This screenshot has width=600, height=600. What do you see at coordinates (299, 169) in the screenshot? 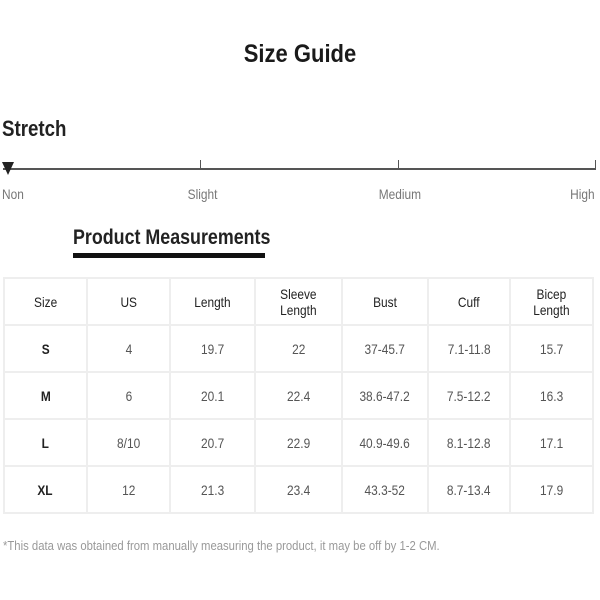
I see `stretch-scale-line` at bounding box center [299, 169].